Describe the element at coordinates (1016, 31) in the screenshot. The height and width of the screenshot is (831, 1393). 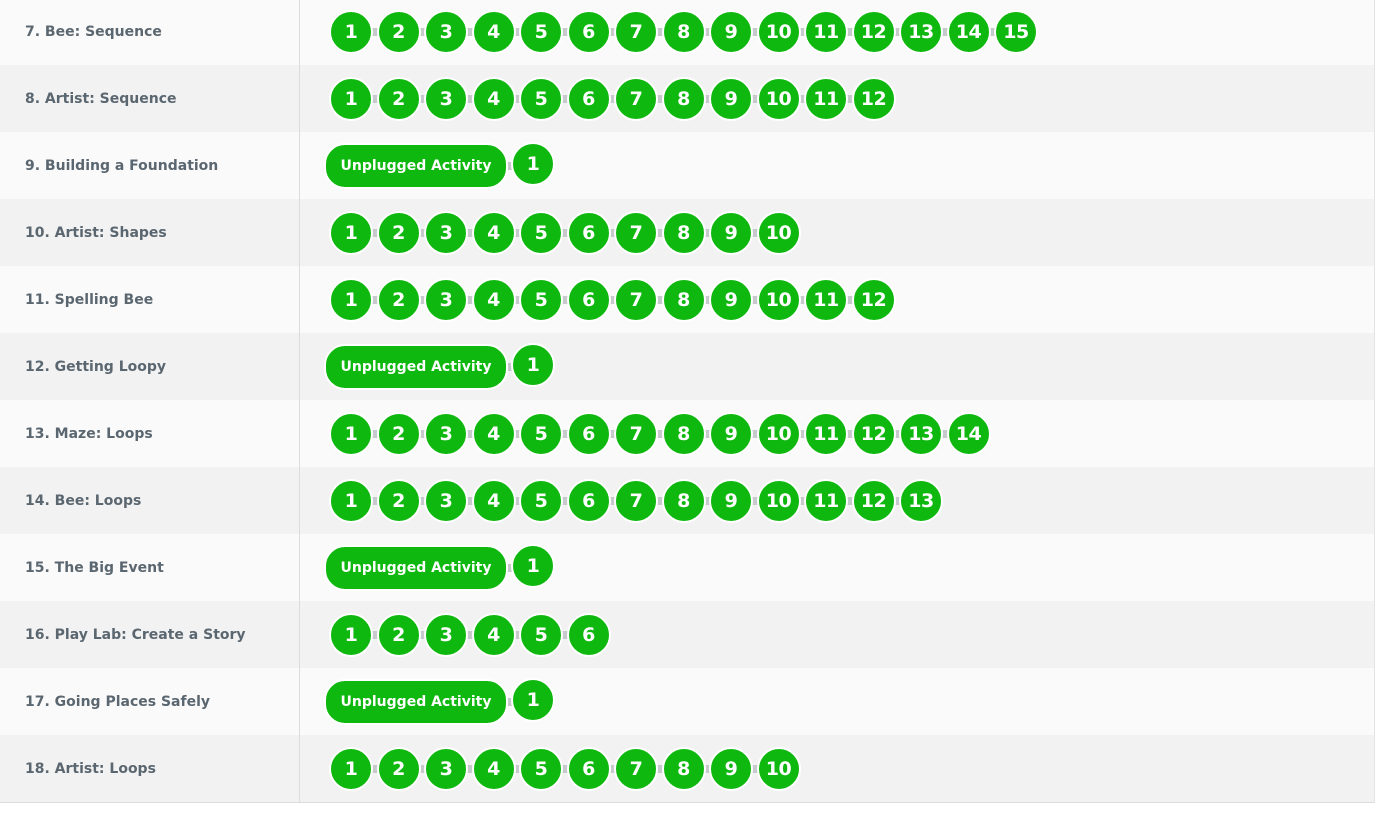
I see `level-bubble: 15` at that location.